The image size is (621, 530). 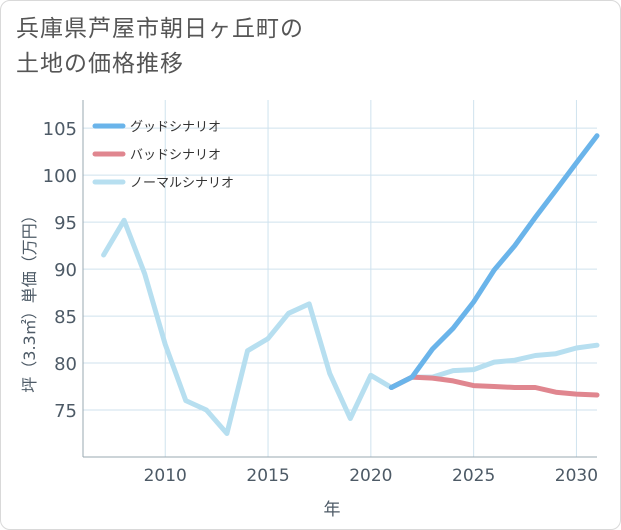 I want to click on y-tick-label-75: 75, so click(x=65, y=411).